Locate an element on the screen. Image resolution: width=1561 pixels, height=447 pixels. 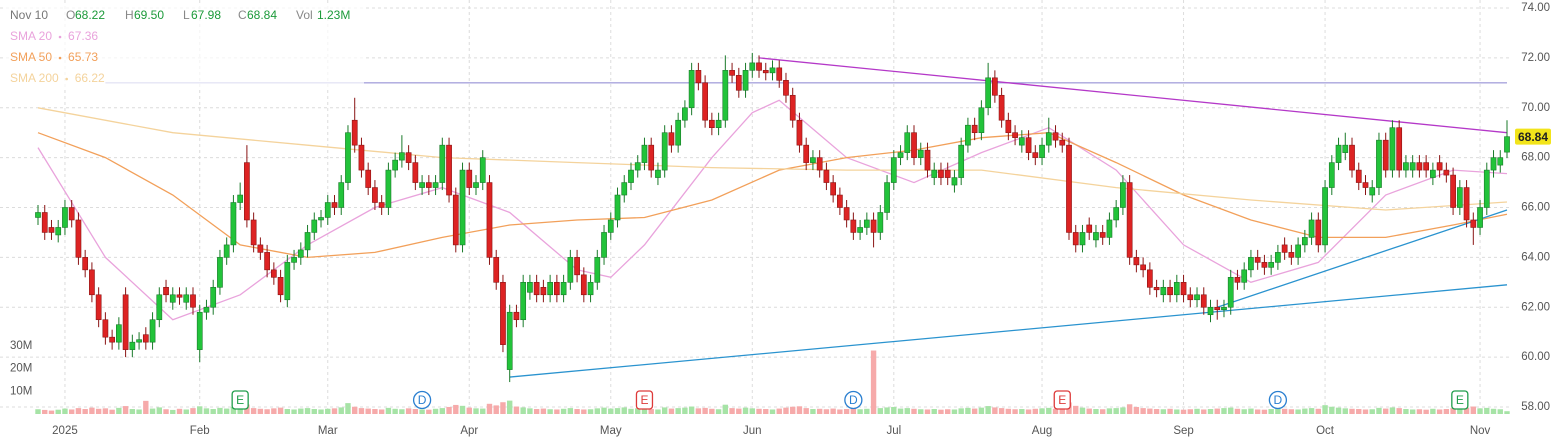
y-tick-label: 60.00 is located at coordinates (1535, 357).